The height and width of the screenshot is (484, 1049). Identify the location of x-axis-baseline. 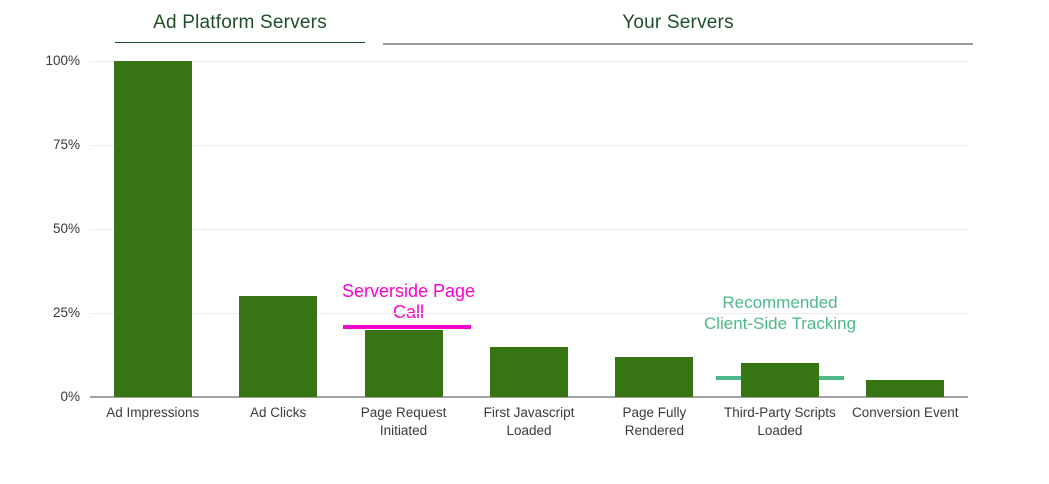
(529, 397).